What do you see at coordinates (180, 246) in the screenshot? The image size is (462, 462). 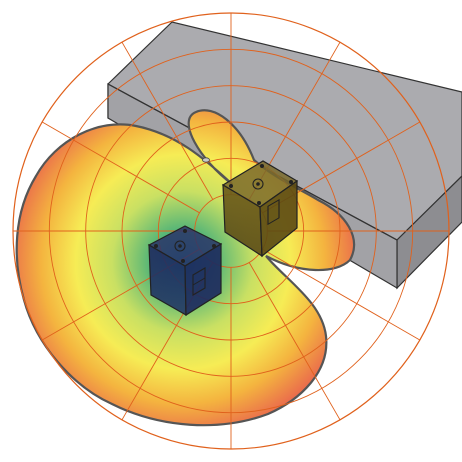 I see `speaker-1-port-icon` at bounding box center [180, 246].